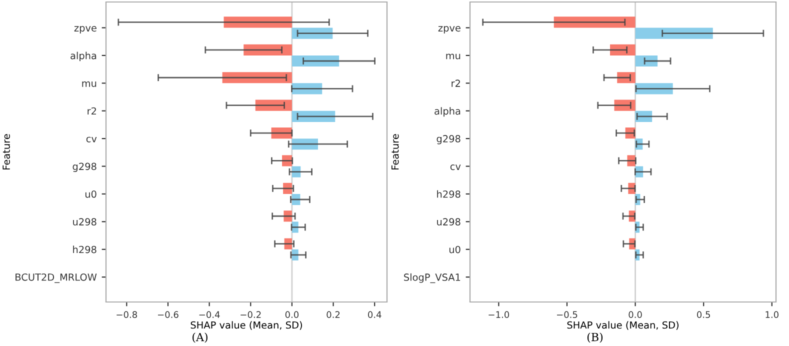 The height and width of the screenshot is (346, 789). What do you see at coordinates (499, 314) in the screenshot?
I see `x-tick-label: −1.0` at bounding box center [499, 314].